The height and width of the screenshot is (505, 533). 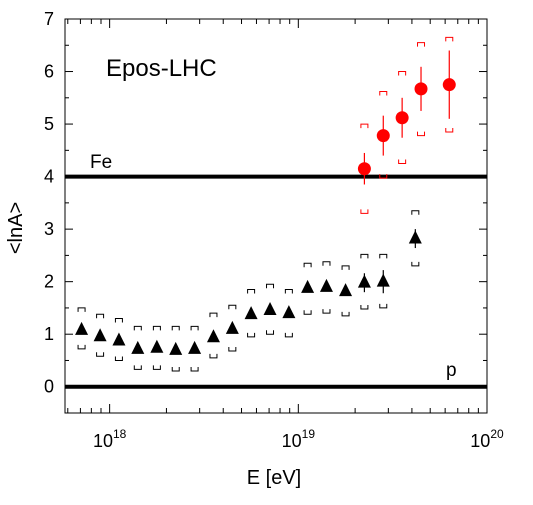 I want to click on x-tick-label: 1018, so click(x=110, y=439).